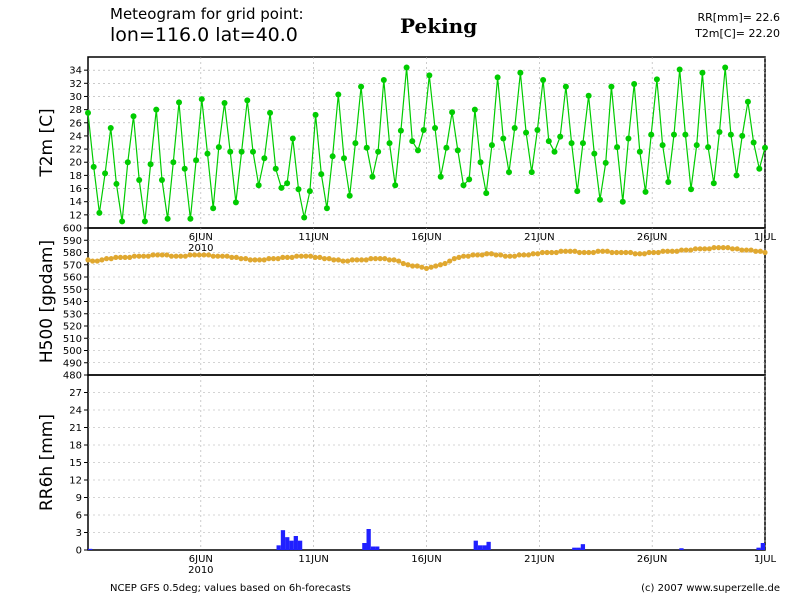  What do you see at coordinates (737, 33) in the screenshot?
I see `t2m-current: T2m[C]= 22.20` at bounding box center [737, 33].